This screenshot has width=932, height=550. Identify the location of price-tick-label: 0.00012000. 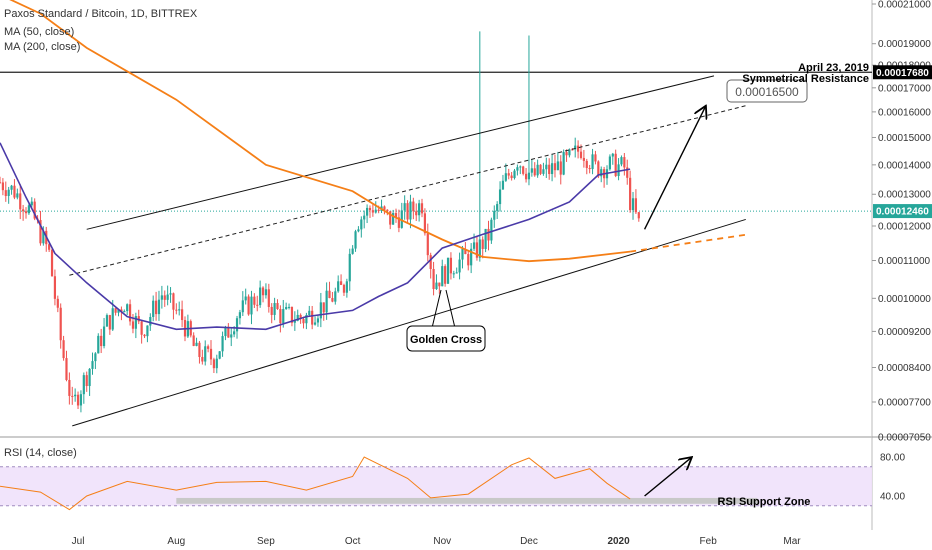
(904, 227).